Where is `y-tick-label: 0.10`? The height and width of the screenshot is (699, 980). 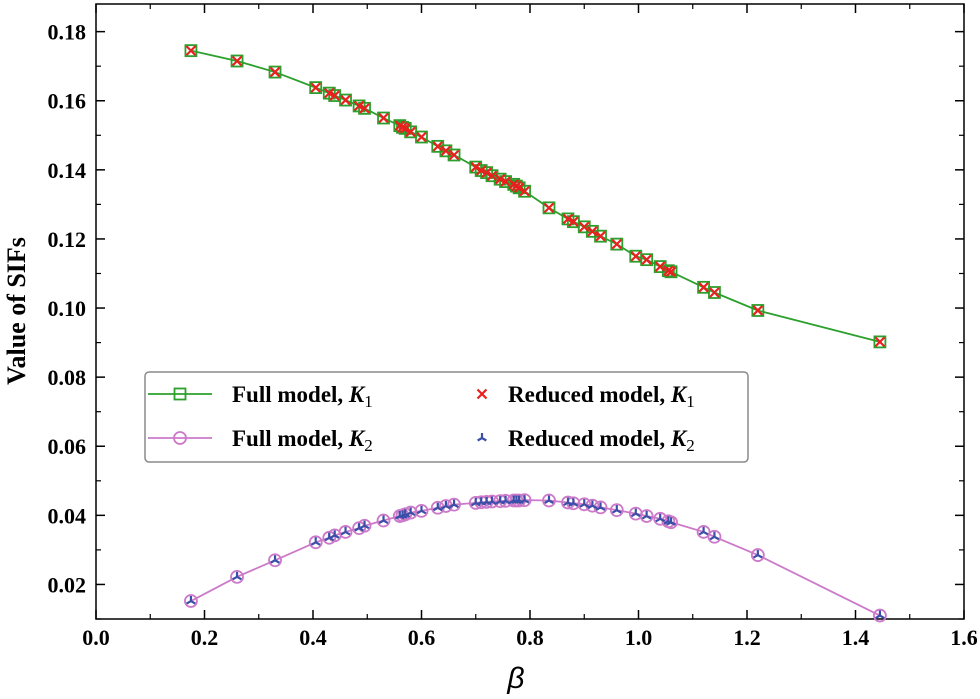 y-tick-label: 0.10 is located at coordinates (67, 308).